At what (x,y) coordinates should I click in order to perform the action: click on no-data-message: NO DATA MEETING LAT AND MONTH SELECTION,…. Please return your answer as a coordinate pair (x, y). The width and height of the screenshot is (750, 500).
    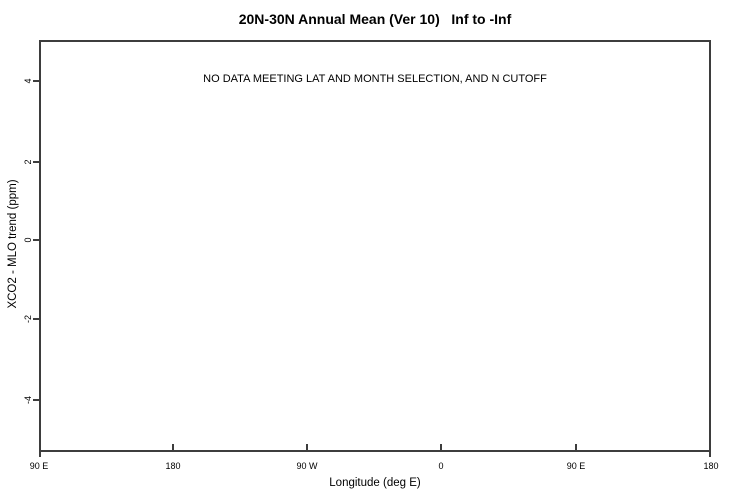
    Looking at the image, I should click on (375, 79).